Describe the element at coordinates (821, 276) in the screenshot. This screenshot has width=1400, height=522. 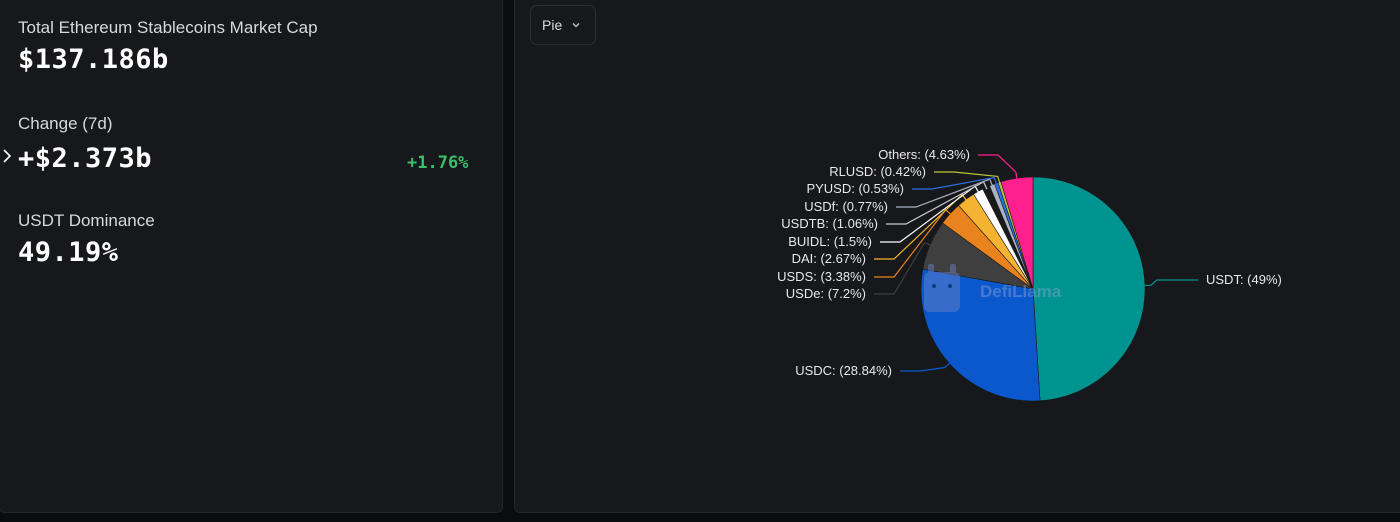
I see `slice-label-usds: USDS: (3.38%)` at that location.